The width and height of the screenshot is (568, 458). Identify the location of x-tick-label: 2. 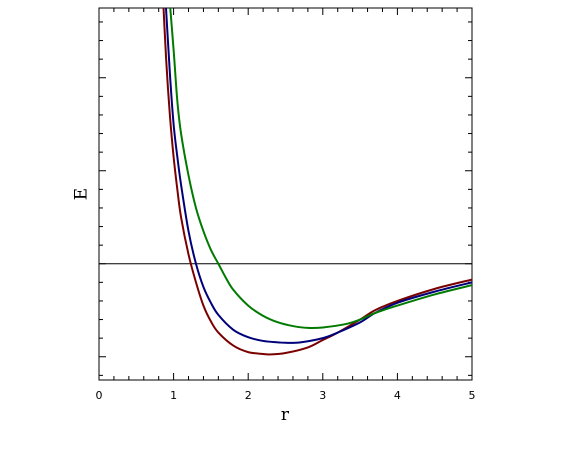
(248, 395).